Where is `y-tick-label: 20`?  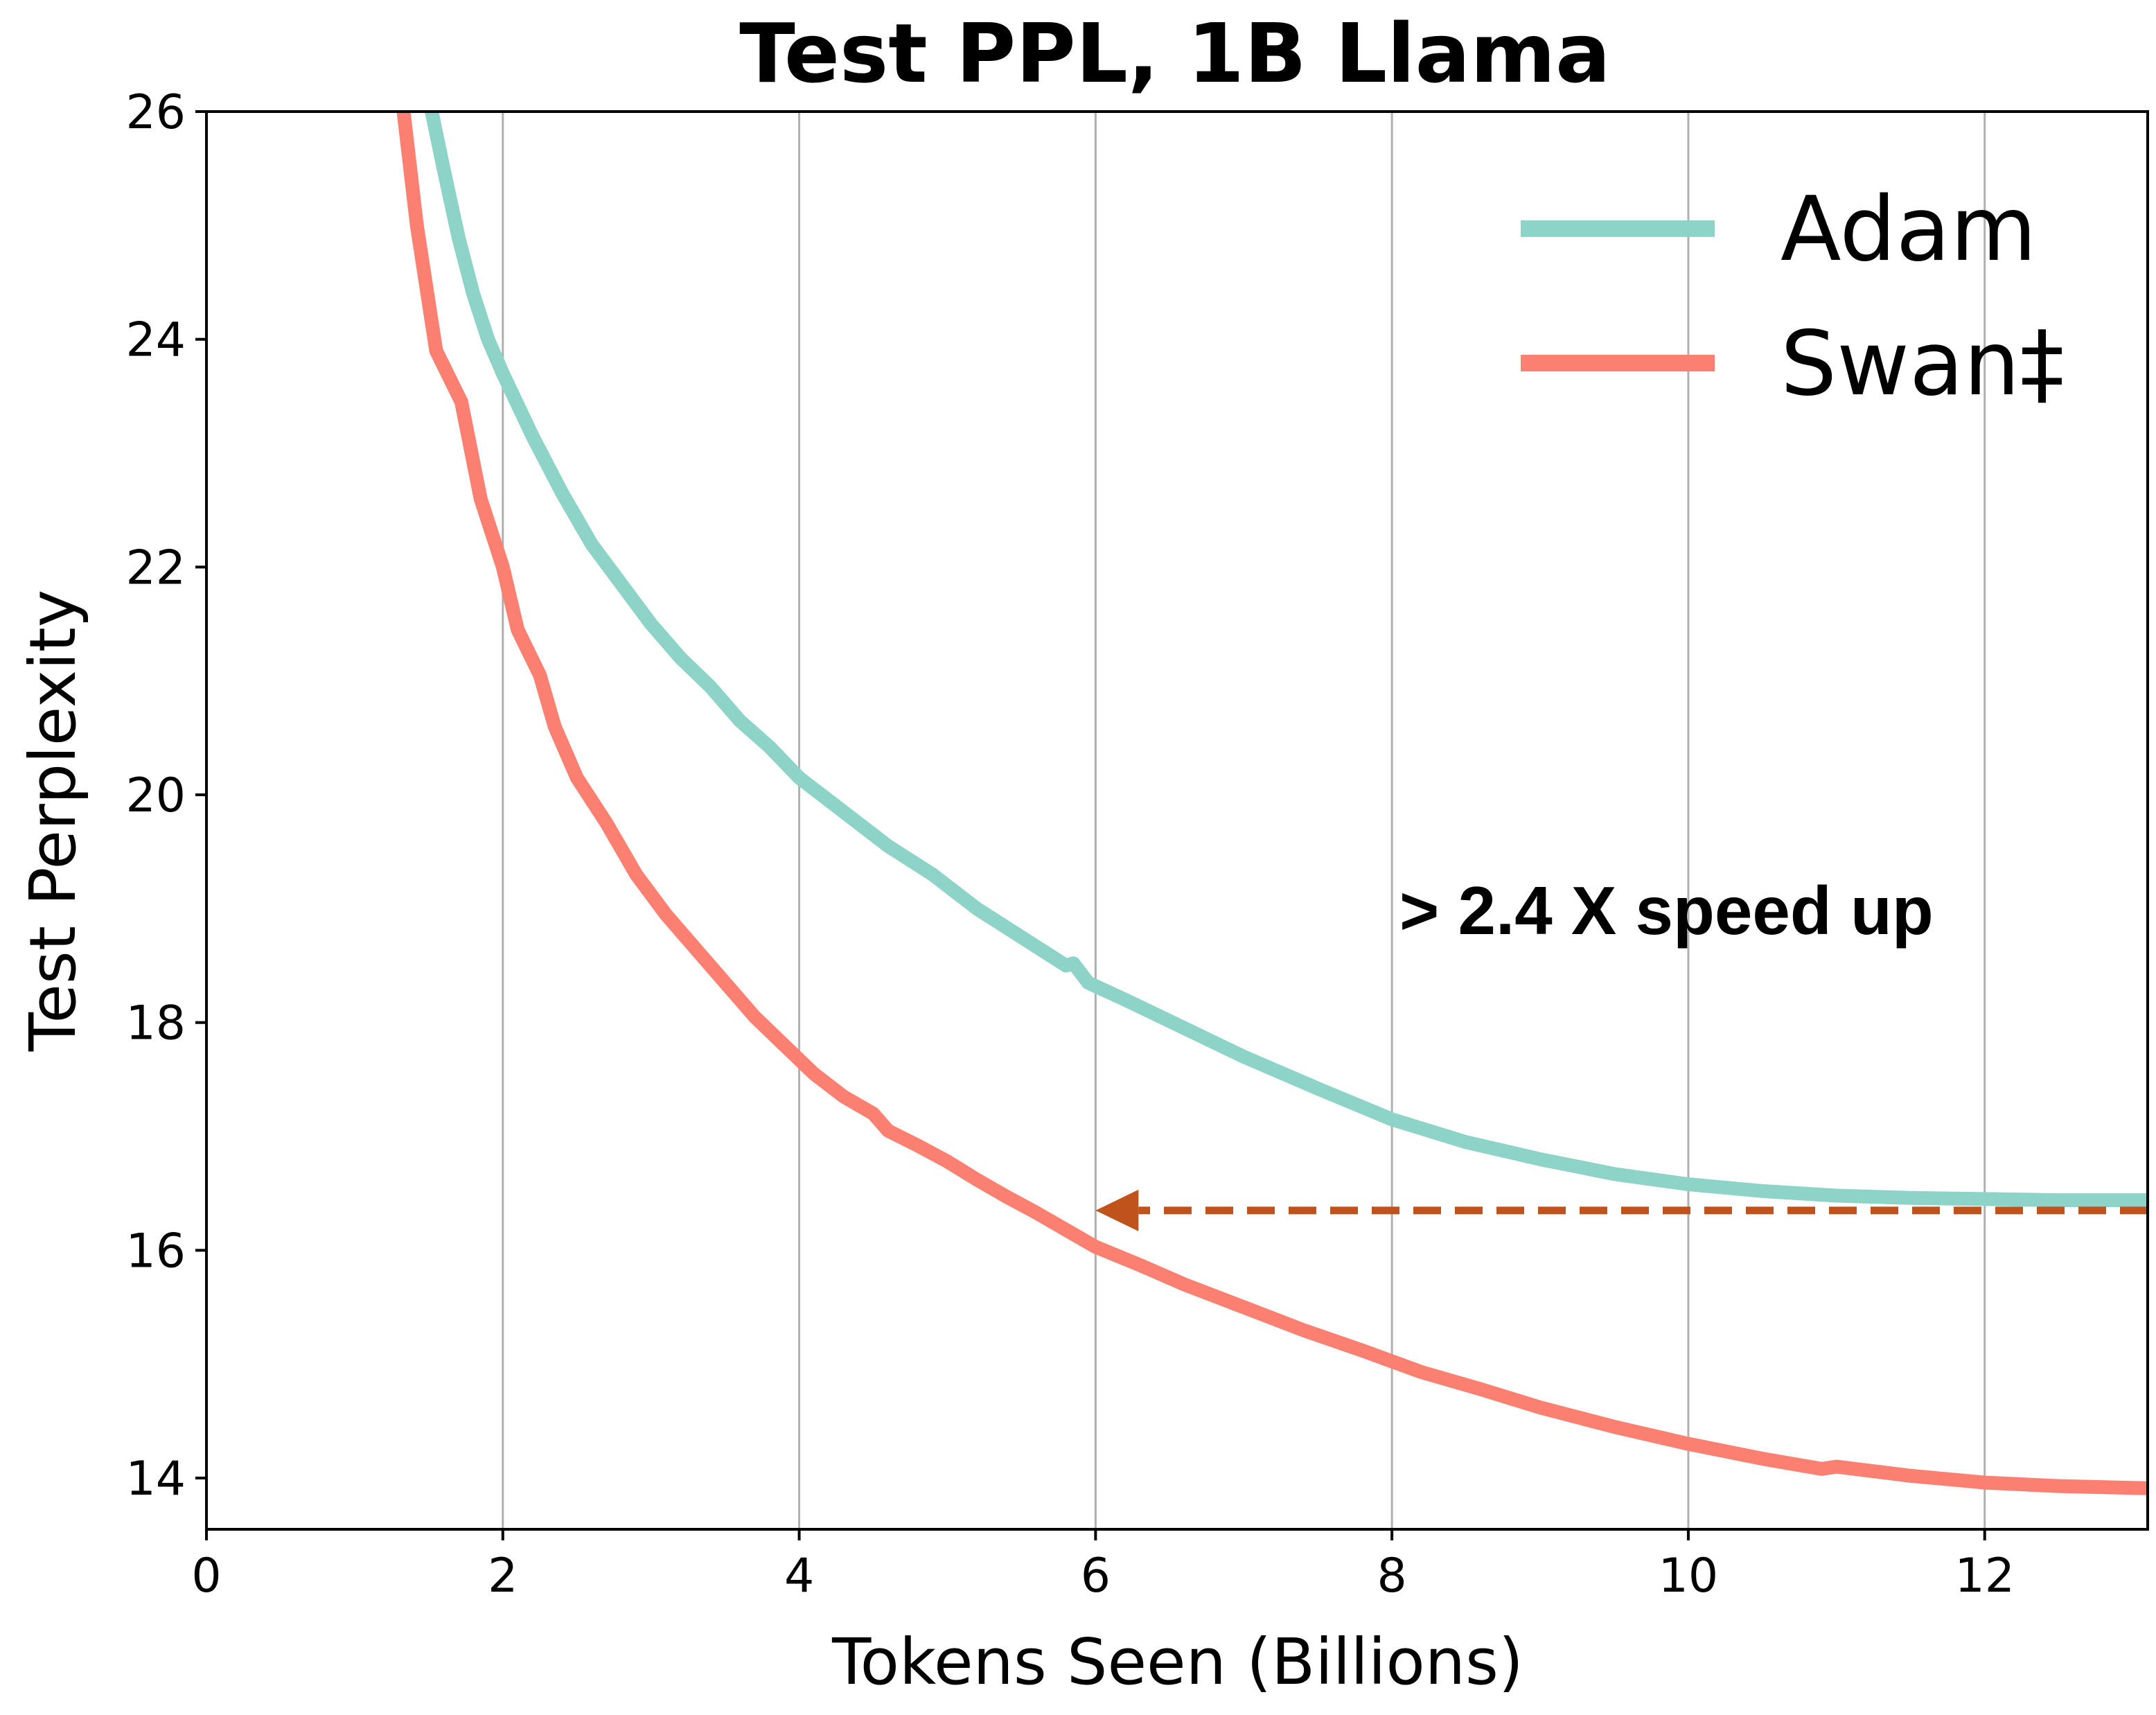 y-tick-label: 20 is located at coordinates (156, 795).